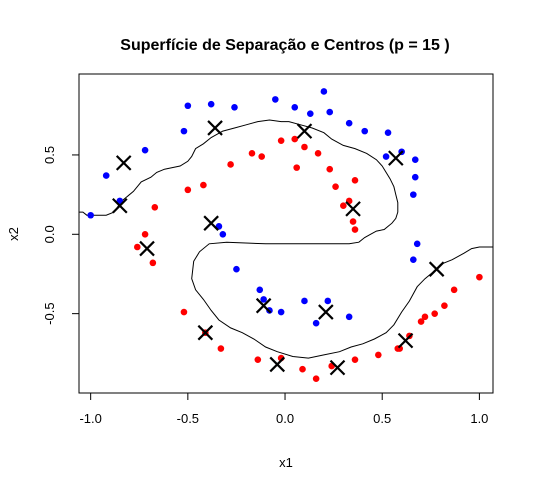 The image size is (534, 490). I want to click on x-tick-label: -0.5, so click(188, 418).